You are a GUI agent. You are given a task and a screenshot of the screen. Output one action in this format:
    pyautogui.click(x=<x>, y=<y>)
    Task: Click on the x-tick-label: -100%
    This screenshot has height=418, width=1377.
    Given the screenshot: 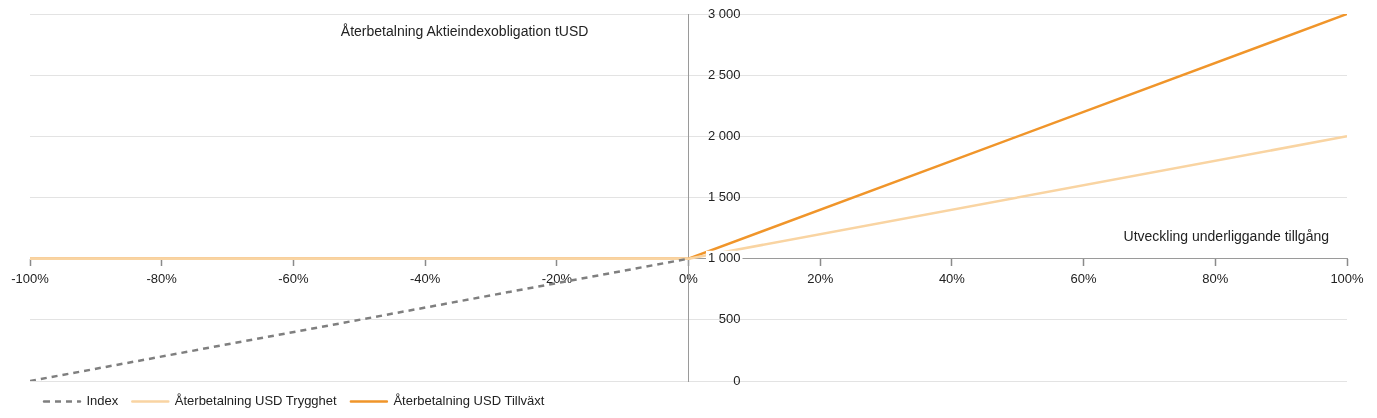 What is the action you would take?
    pyautogui.click(x=30, y=279)
    